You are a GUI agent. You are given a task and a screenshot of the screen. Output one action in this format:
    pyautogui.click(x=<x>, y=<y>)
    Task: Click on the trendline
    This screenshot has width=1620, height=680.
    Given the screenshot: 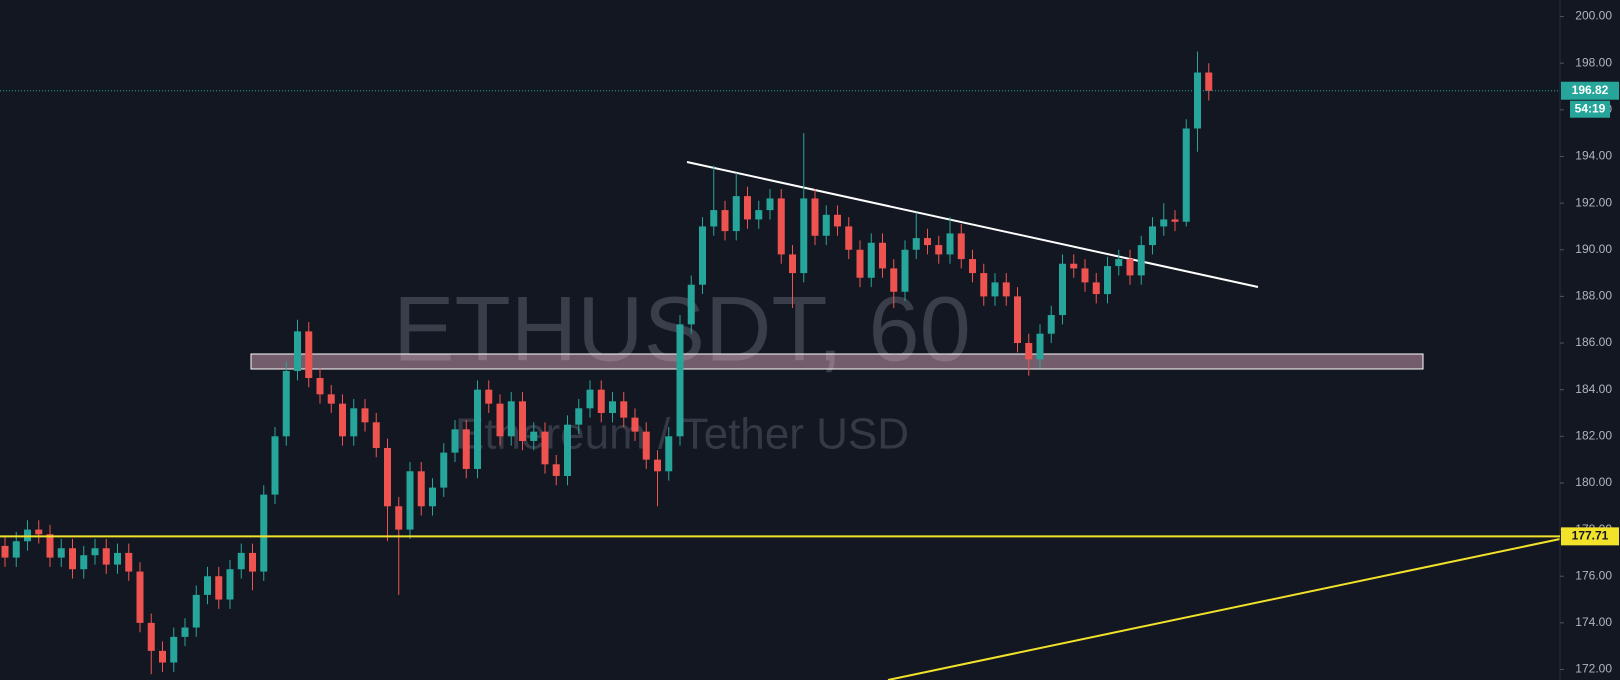 What is the action you would take?
    pyautogui.click(x=972, y=224)
    